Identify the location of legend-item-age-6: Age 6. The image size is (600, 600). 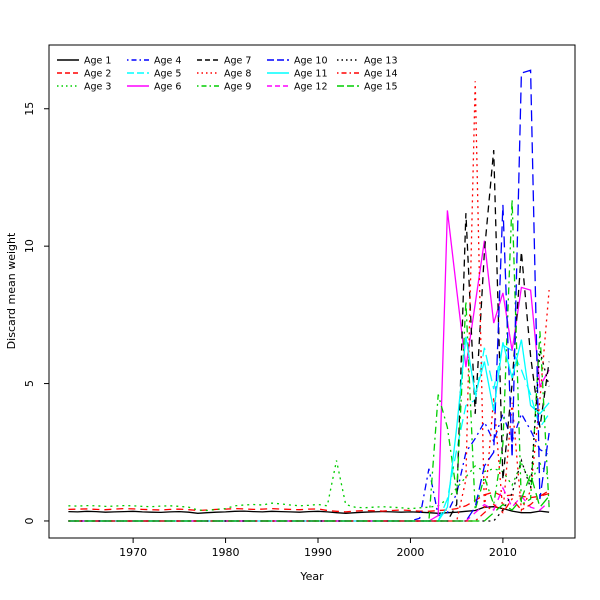
(154, 87).